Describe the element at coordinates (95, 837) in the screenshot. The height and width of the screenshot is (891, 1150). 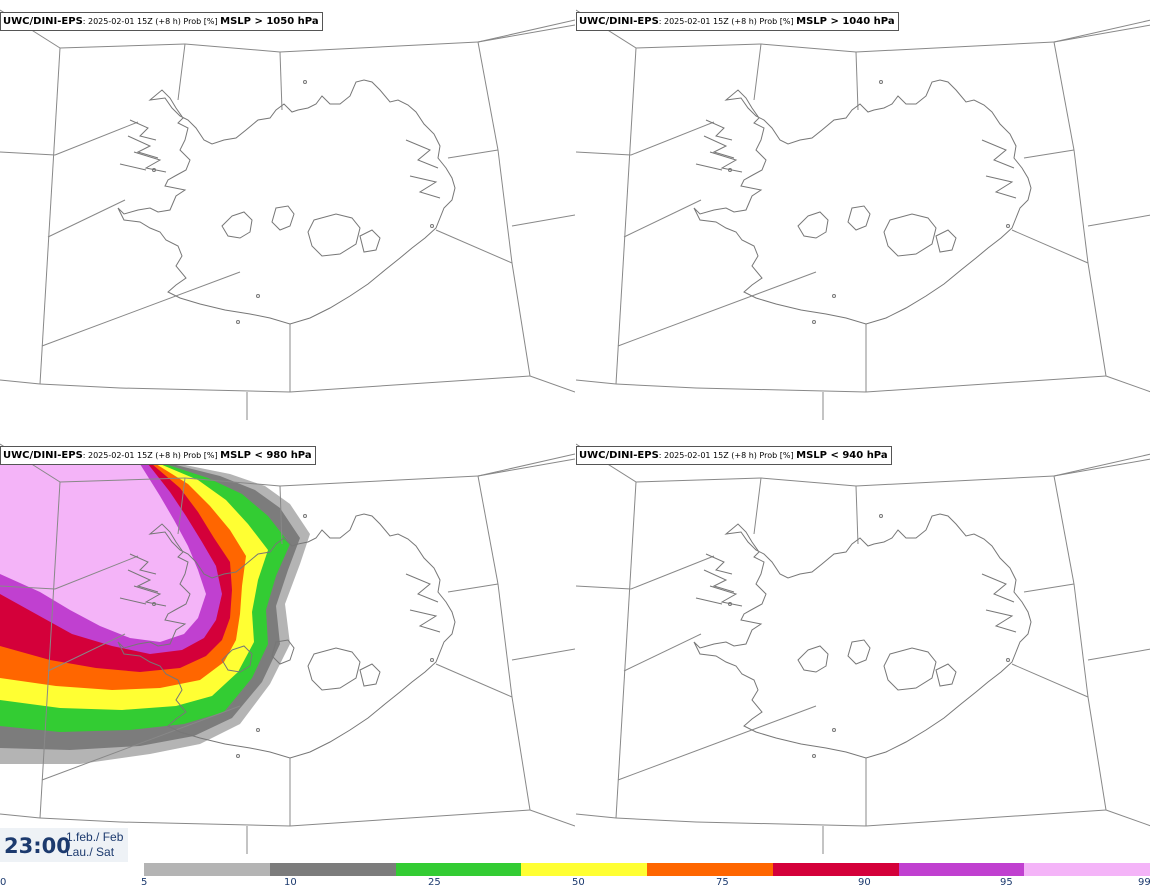
I see `valid-date-line1: 1.feb./ Feb` at that location.